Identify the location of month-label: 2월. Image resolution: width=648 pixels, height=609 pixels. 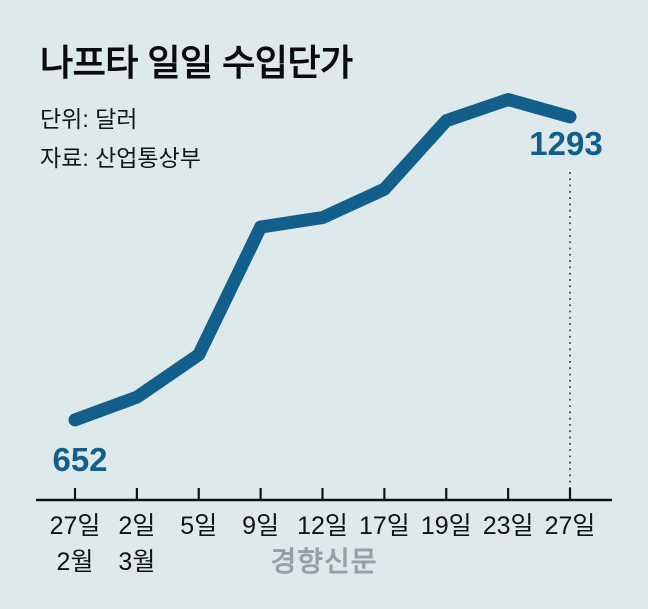
(75, 562).